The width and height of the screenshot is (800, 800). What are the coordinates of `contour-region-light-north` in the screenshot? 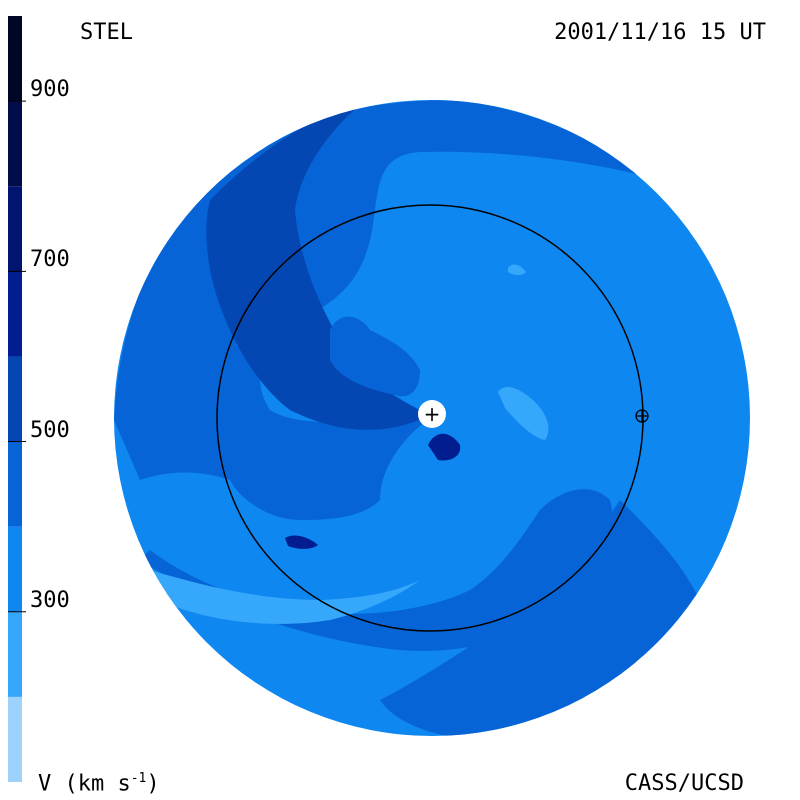 It's located at (517, 269).